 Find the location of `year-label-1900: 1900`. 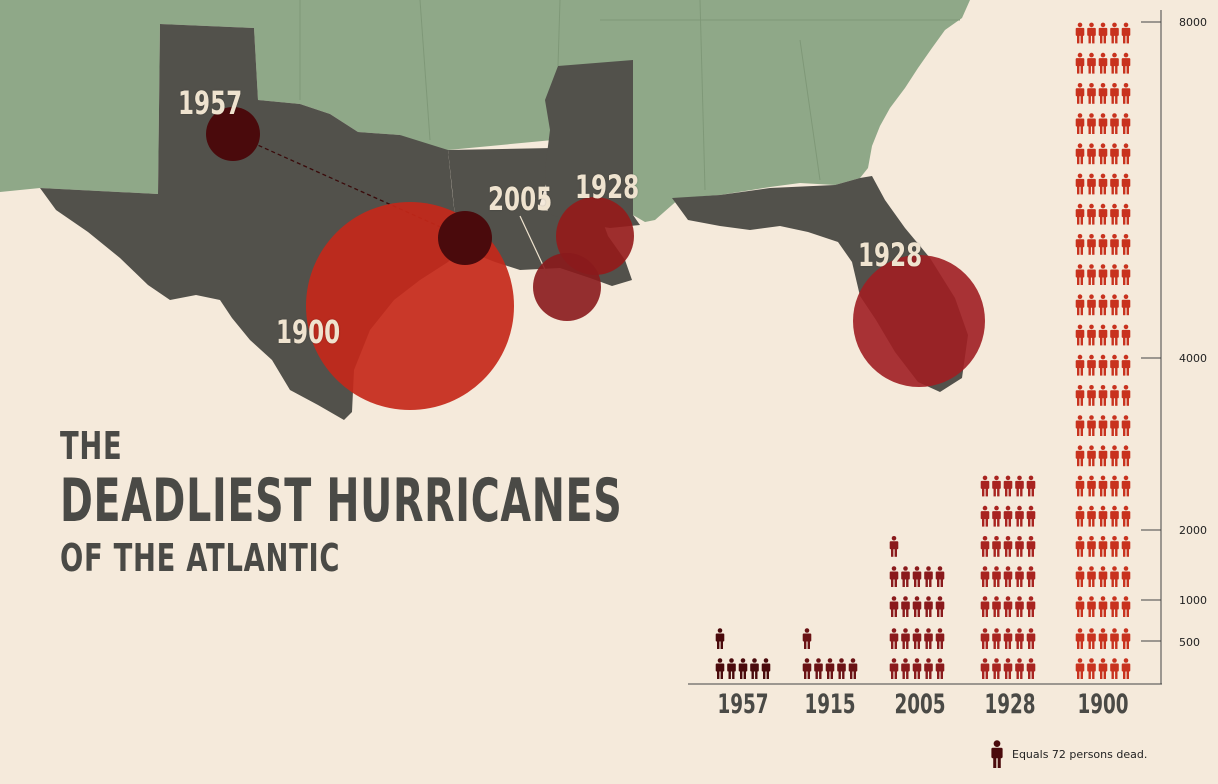

year-label-1900: 1900 is located at coordinates (1103, 704).